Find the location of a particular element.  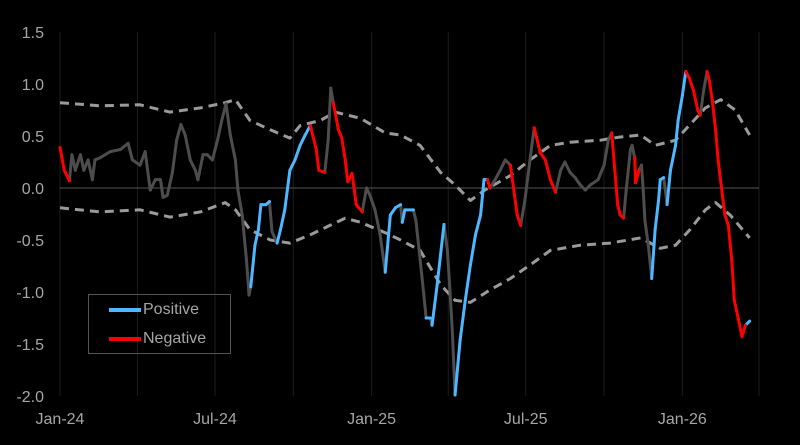

y-tick-label: -2.0 is located at coordinates (30, 397).